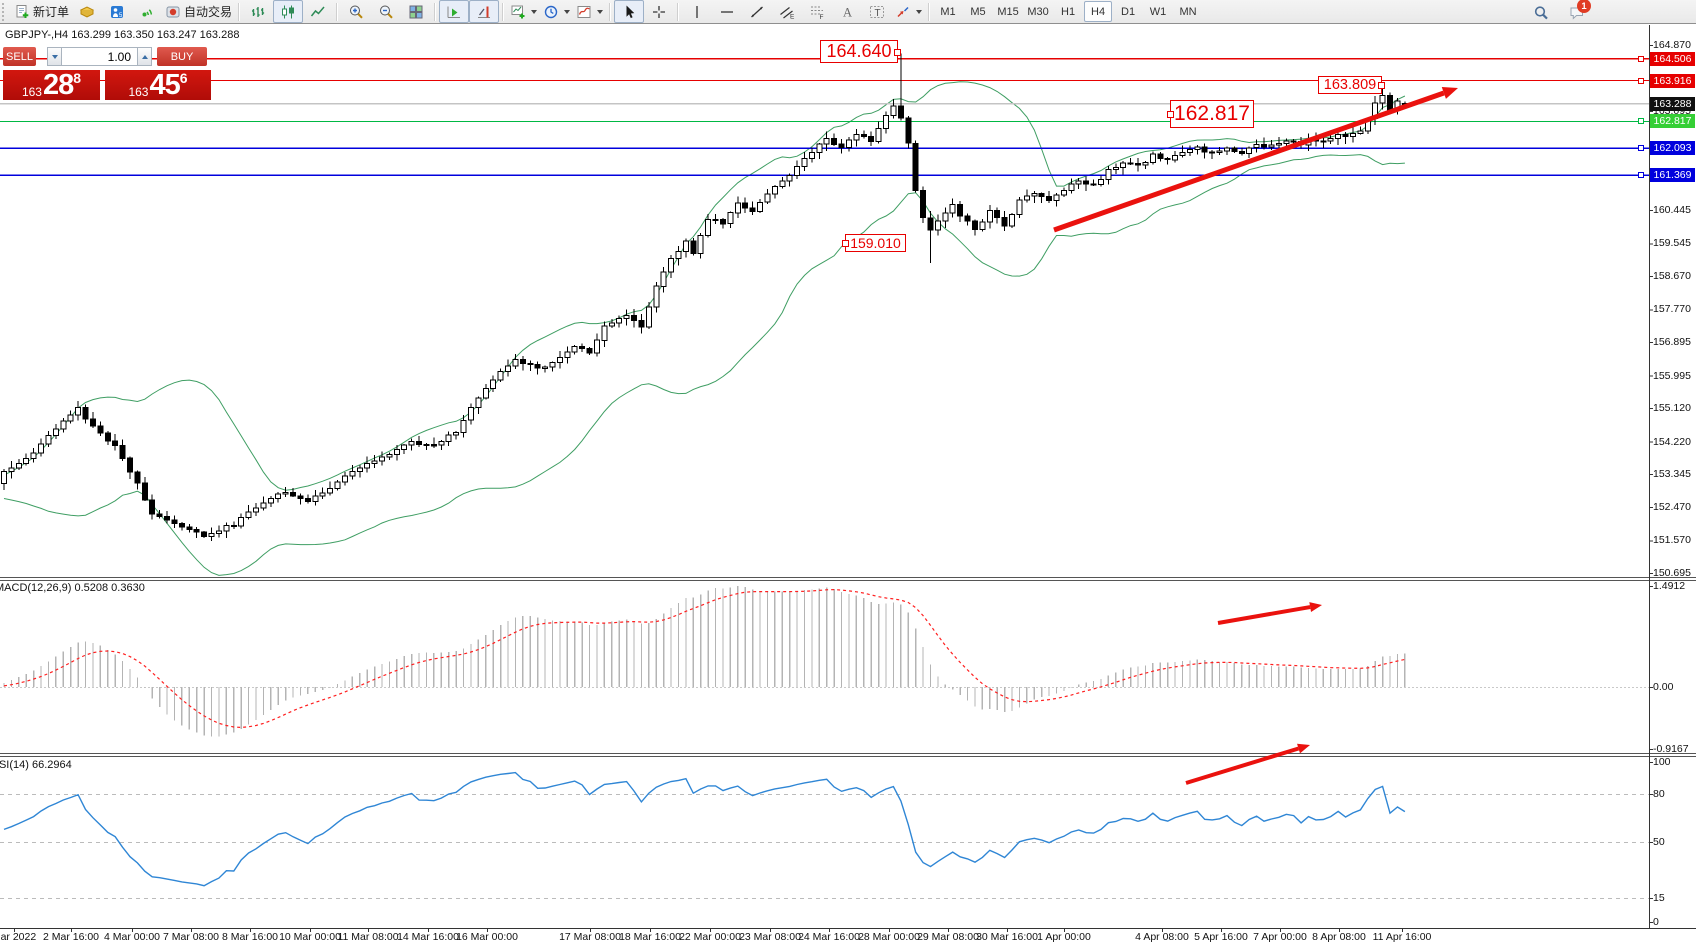  I want to click on autotrading-icon, so click(173, 11).